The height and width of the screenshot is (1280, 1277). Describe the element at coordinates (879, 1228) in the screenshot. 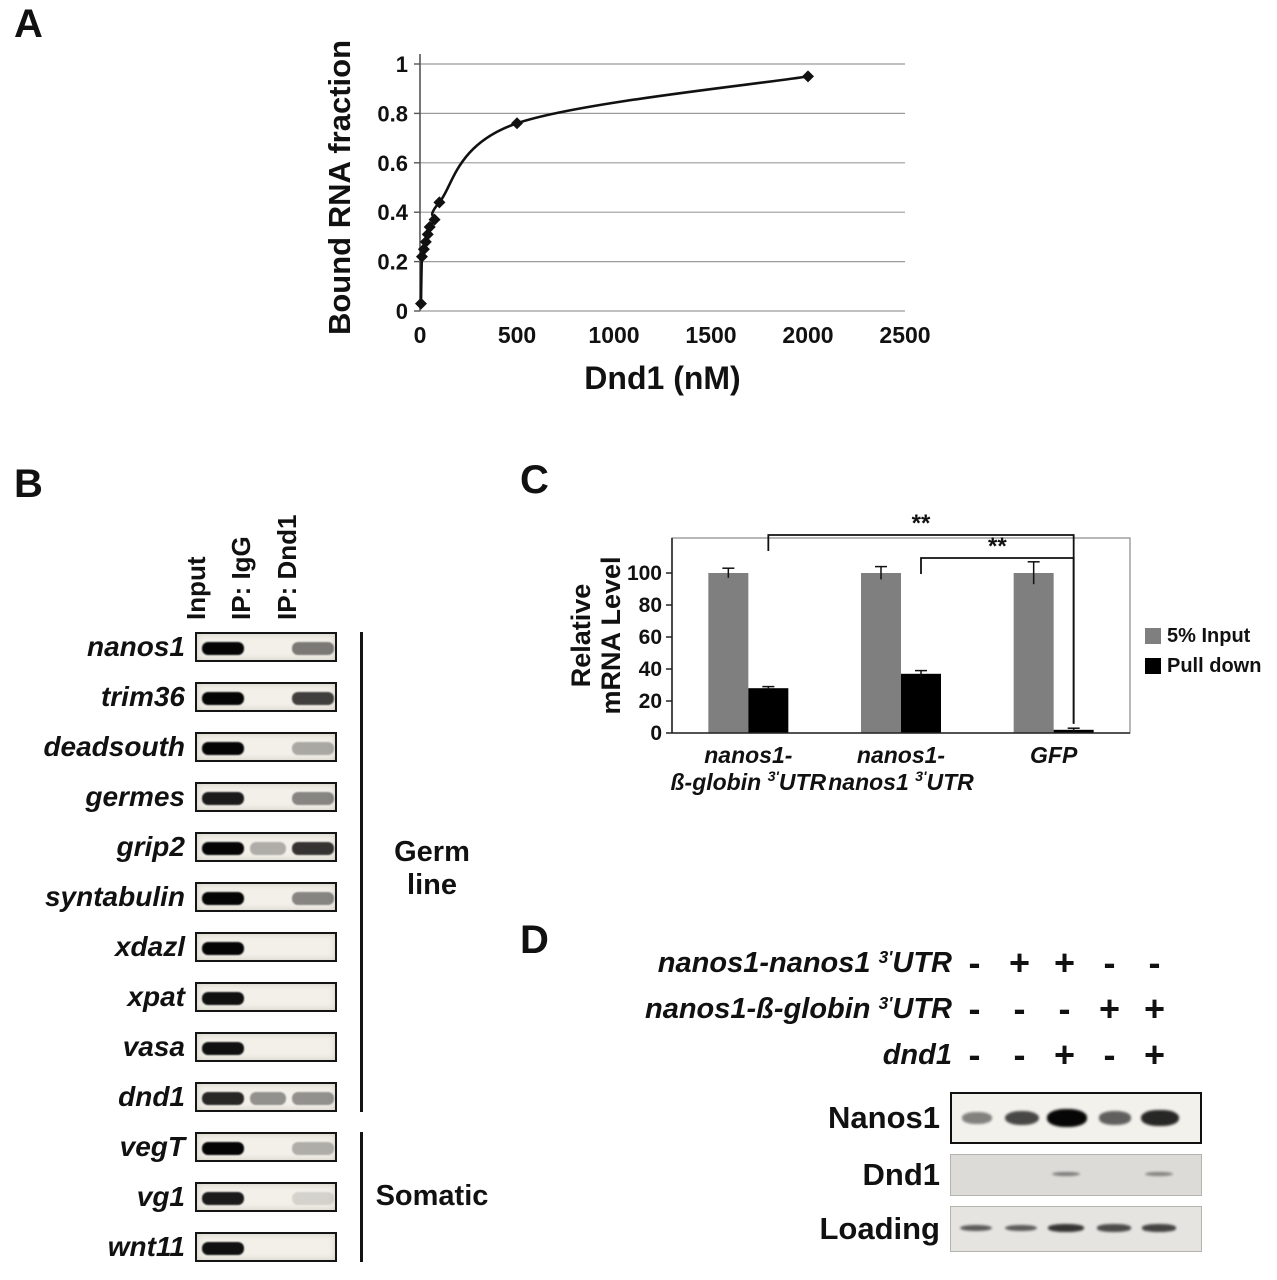

I see `blot-label: Loading` at that location.